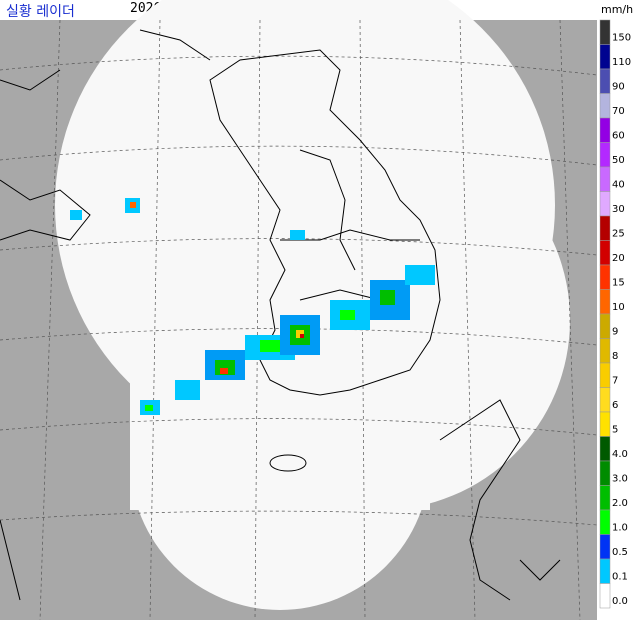  Describe the element at coordinates (615, 332) in the screenshot. I see `legend-label: 9` at that location.